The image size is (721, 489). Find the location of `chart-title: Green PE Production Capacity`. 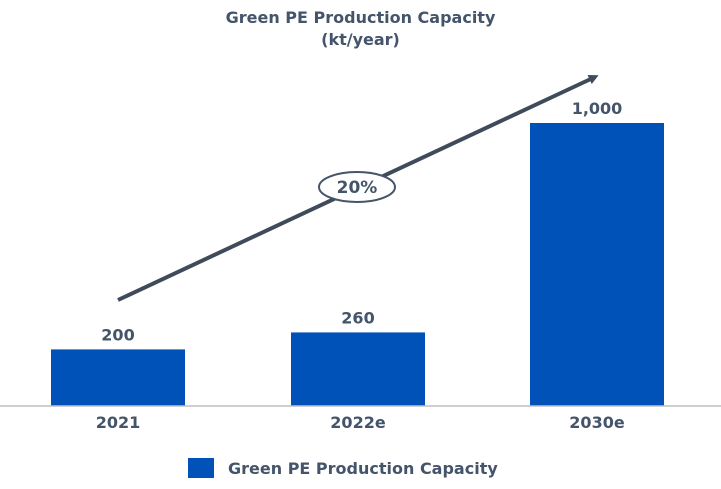

chart-title: Green PE Production Capacity is located at coordinates (360, 17).